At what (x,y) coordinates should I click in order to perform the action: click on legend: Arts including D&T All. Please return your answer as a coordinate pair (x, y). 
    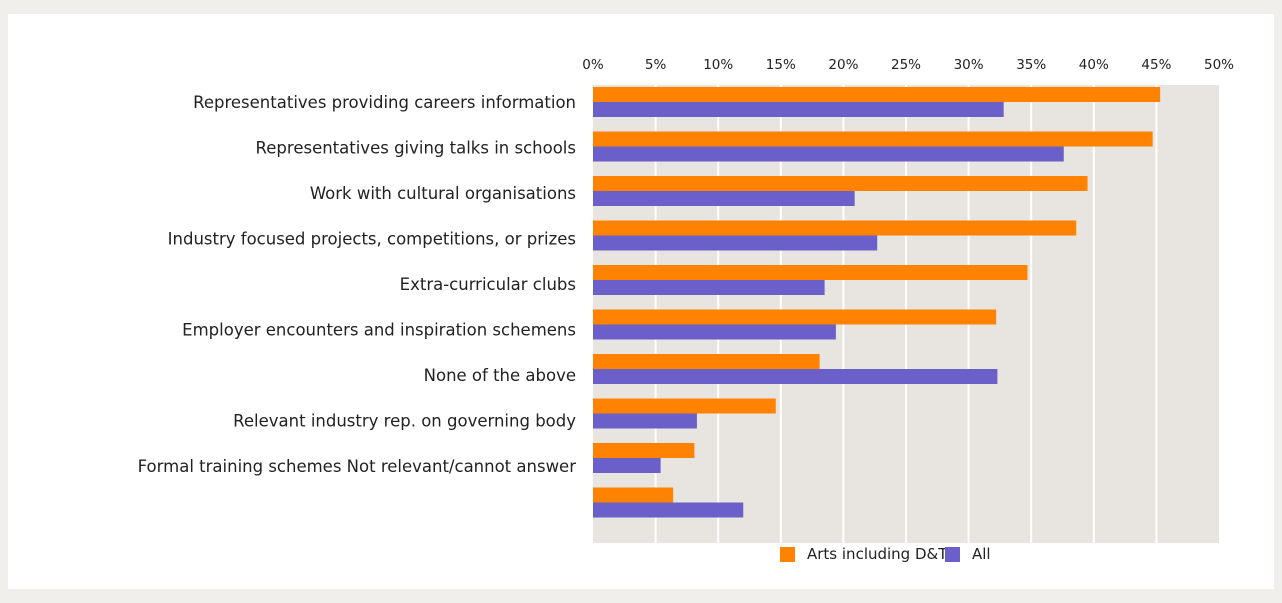
    Looking at the image, I should click on (885, 554).